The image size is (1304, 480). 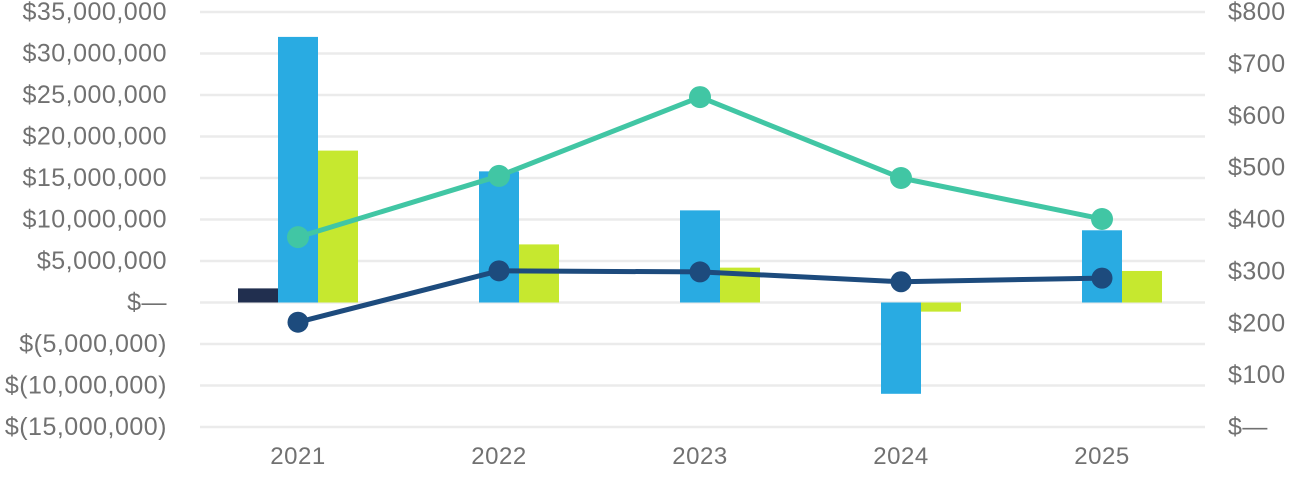 What do you see at coordinates (1101, 456) in the screenshot?
I see `x-axis-category-label: 2025` at bounding box center [1101, 456].